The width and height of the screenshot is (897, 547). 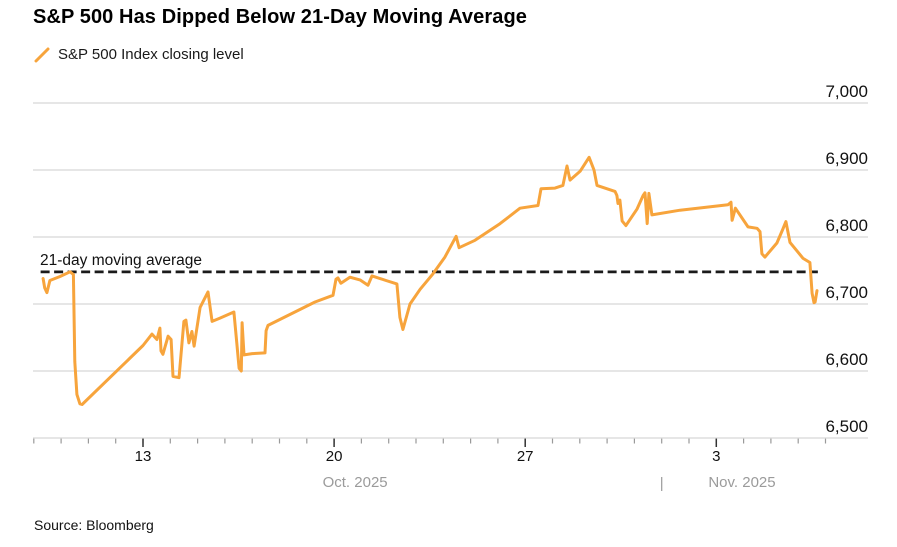 What do you see at coordinates (42, 54) in the screenshot?
I see `legend-line-marker-icon` at bounding box center [42, 54].